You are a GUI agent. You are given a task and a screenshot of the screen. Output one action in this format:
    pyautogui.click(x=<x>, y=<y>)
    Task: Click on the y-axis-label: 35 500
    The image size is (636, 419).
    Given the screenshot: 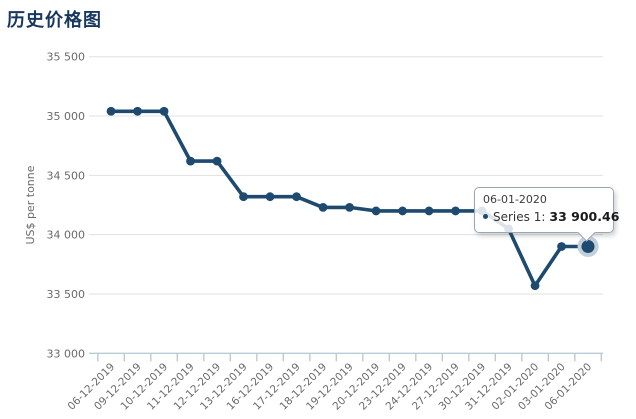 What is the action you would take?
    pyautogui.click(x=66, y=57)
    